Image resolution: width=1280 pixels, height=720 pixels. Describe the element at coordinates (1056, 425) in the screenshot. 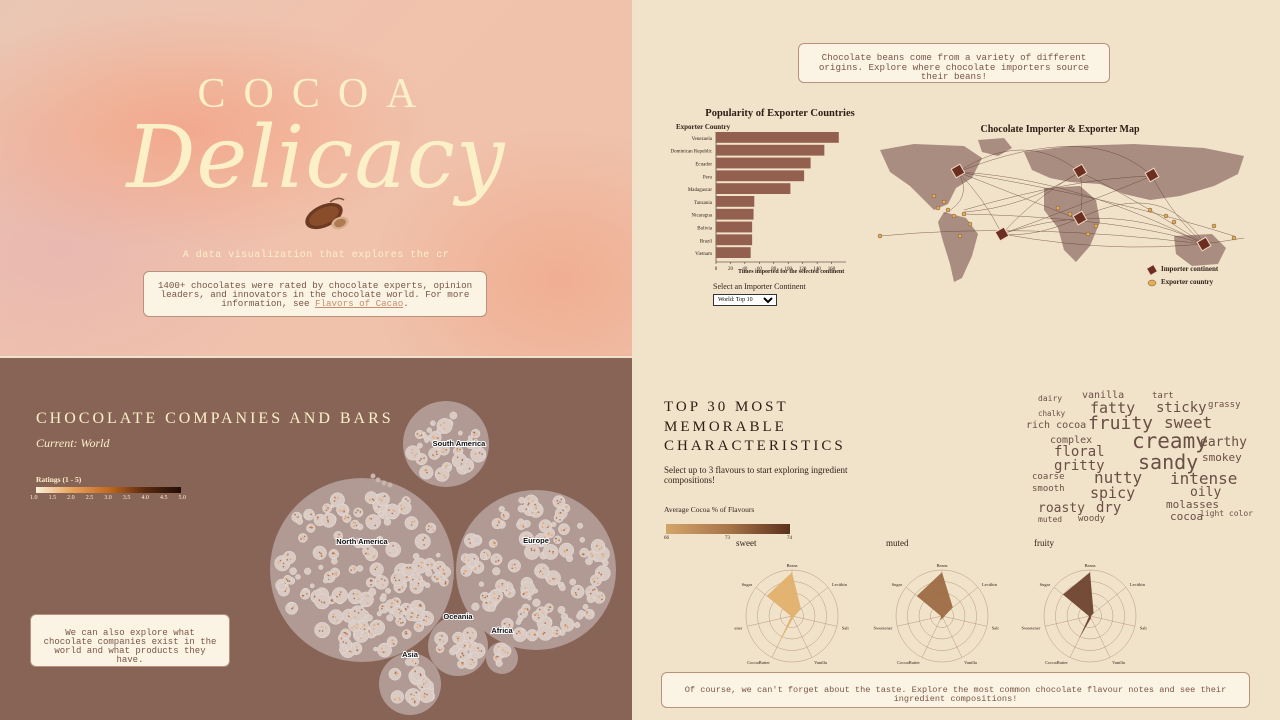

I see `flavour-word: rich cocoa` at that location.